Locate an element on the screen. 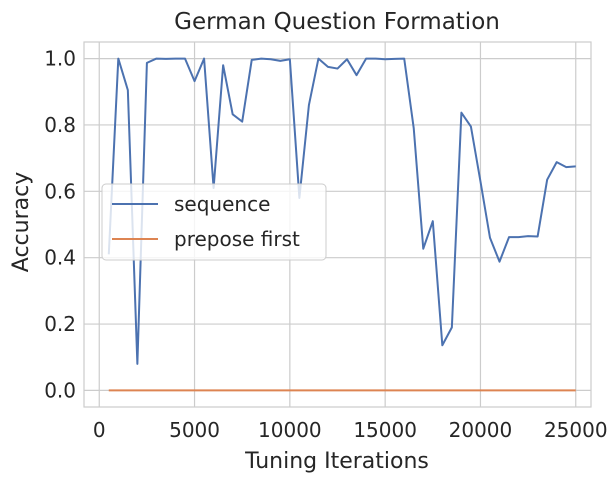 This screenshot has width=609, height=482. x-tick-label: 10000 is located at coordinates (290, 430).